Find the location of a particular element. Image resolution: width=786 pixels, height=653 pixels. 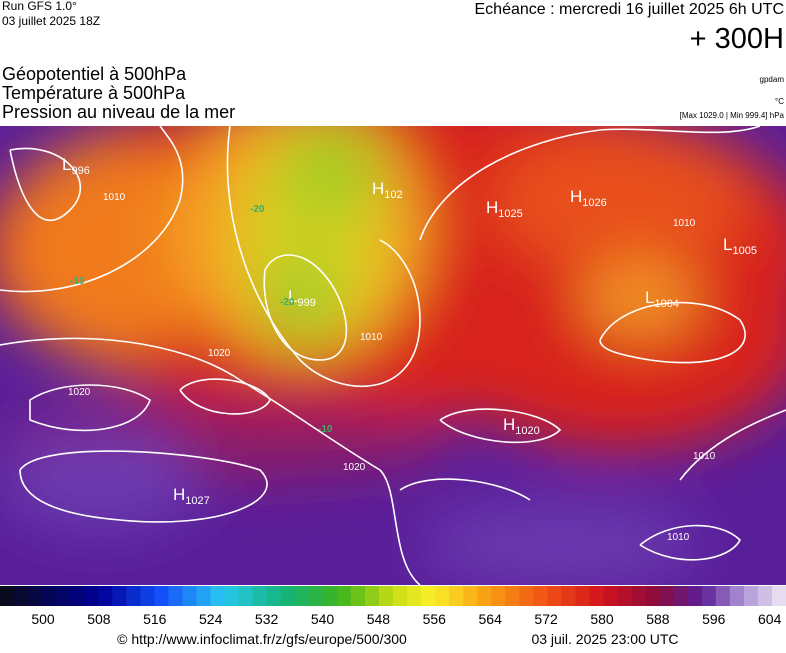

pressure-center: H1026 is located at coordinates (588, 198).